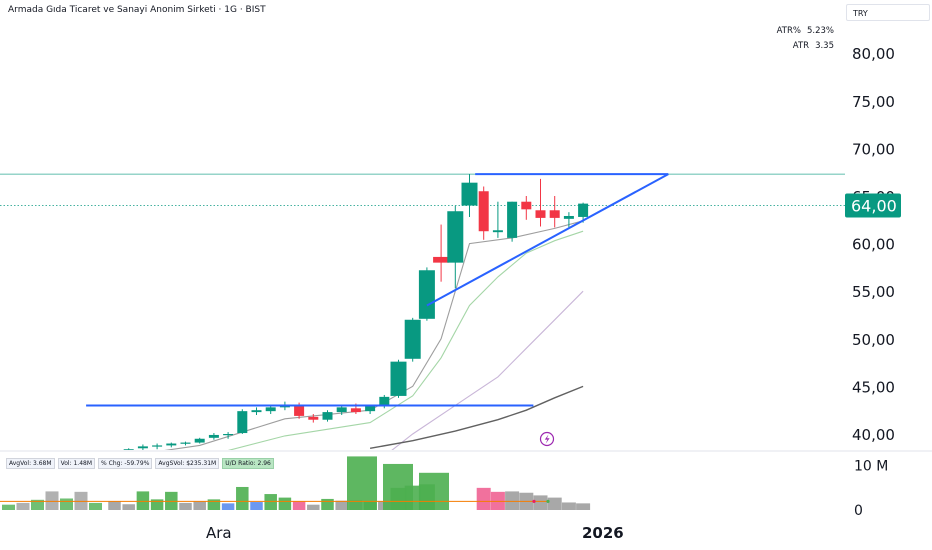  I want to click on flash-icon, so click(547, 439).